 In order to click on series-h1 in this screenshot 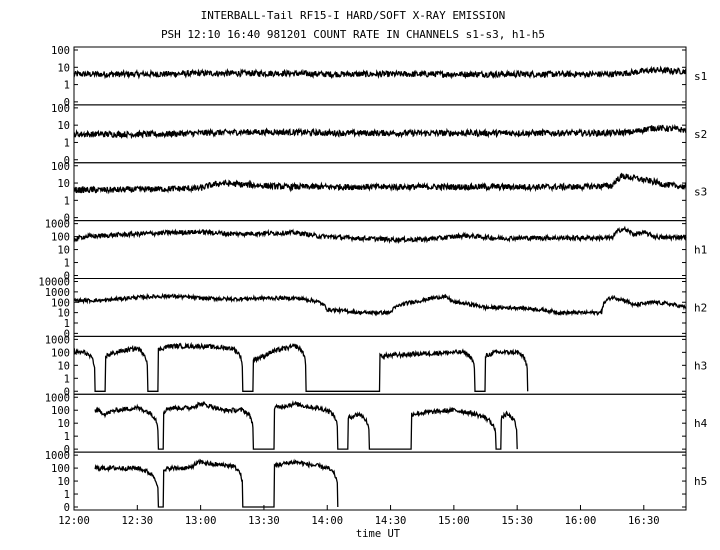, I will do `click(380, 235)`.